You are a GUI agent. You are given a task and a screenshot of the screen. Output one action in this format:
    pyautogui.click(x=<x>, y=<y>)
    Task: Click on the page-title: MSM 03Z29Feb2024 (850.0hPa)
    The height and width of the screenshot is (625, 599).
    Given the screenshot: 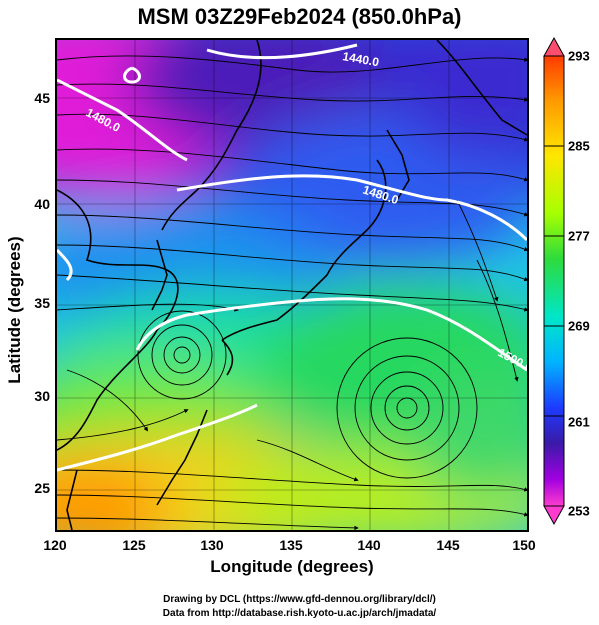 What is the action you would take?
    pyautogui.click(x=299, y=16)
    